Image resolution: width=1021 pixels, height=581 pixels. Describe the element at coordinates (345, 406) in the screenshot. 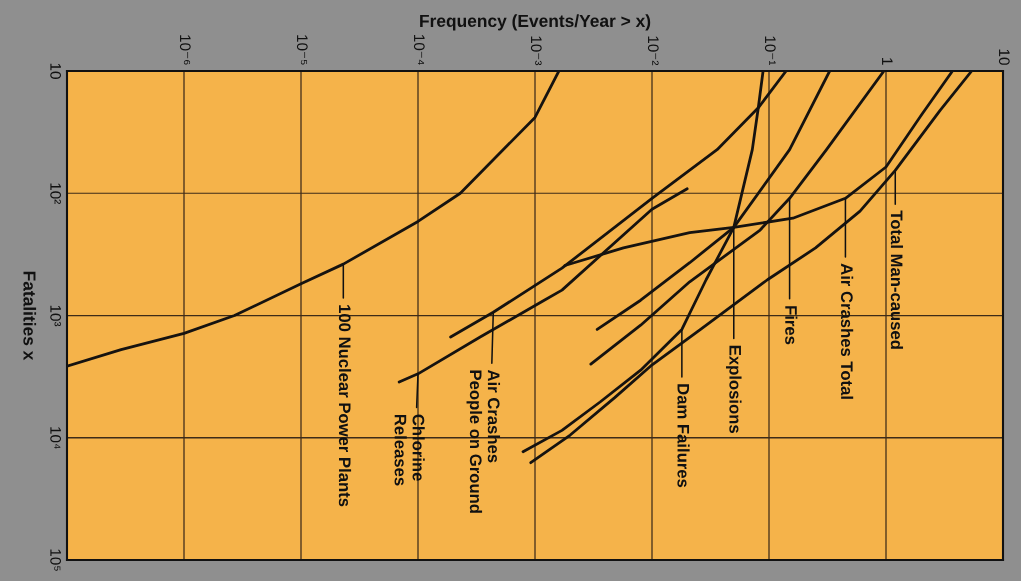

I see `annotation: 100 Nuclear Power Plants` at that location.